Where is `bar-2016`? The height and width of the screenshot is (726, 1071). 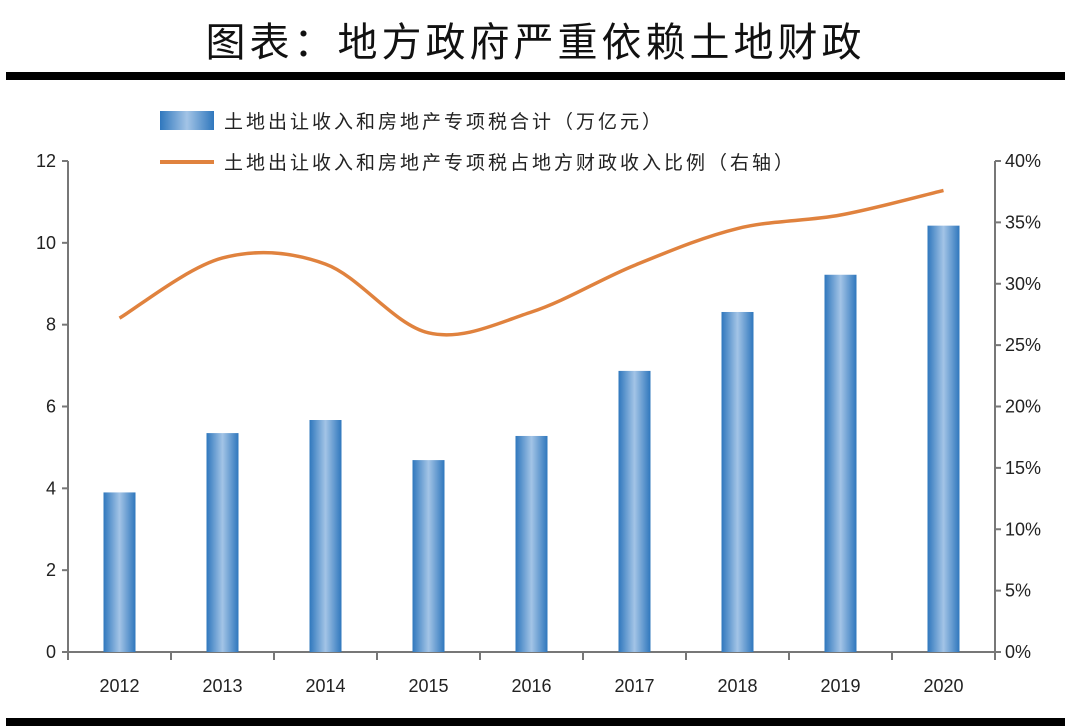
bar-2016 is located at coordinates (531, 543).